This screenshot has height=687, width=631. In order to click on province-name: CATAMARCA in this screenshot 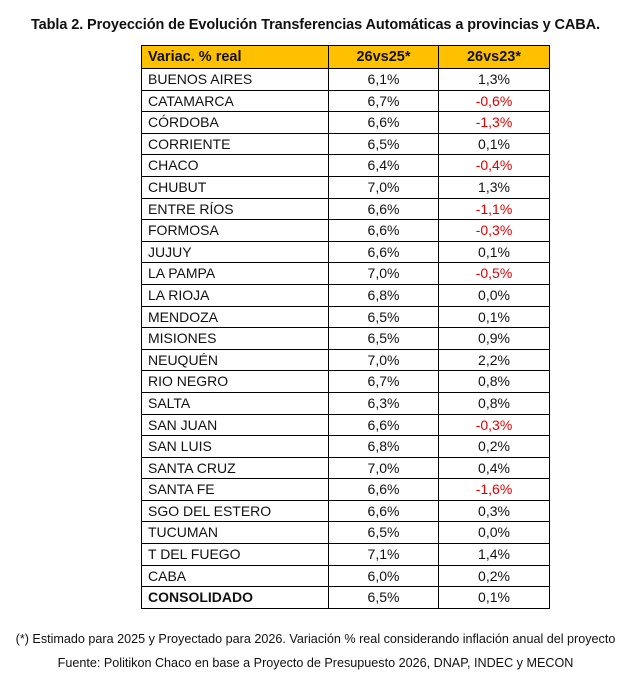, I will do `click(235, 101)`.